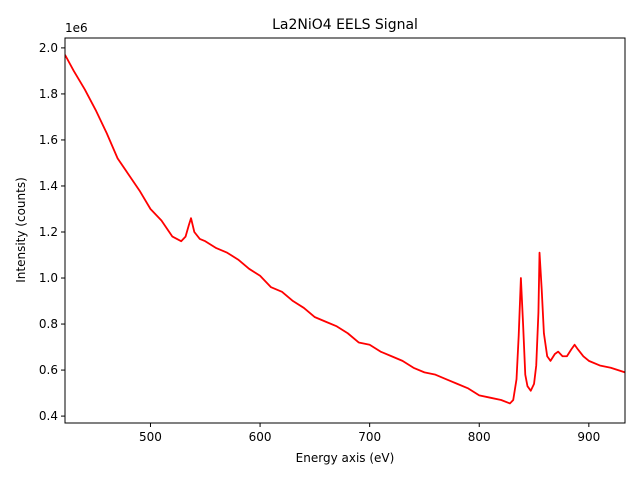 The width and height of the screenshot is (640, 484). Describe the element at coordinates (479, 437) in the screenshot. I see `x-tick-label: 800` at that location.